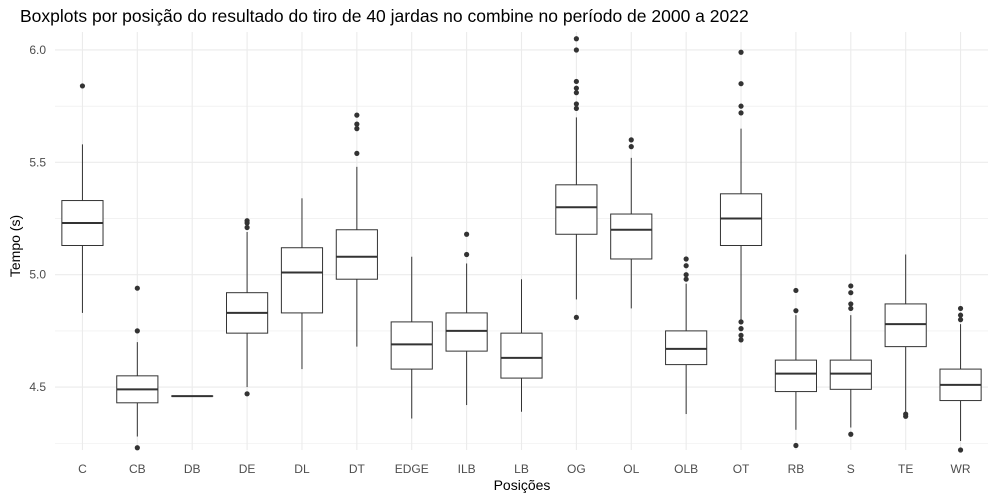  Describe the element at coordinates (247, 307) in the screenshot. I see `box-de` at that location.